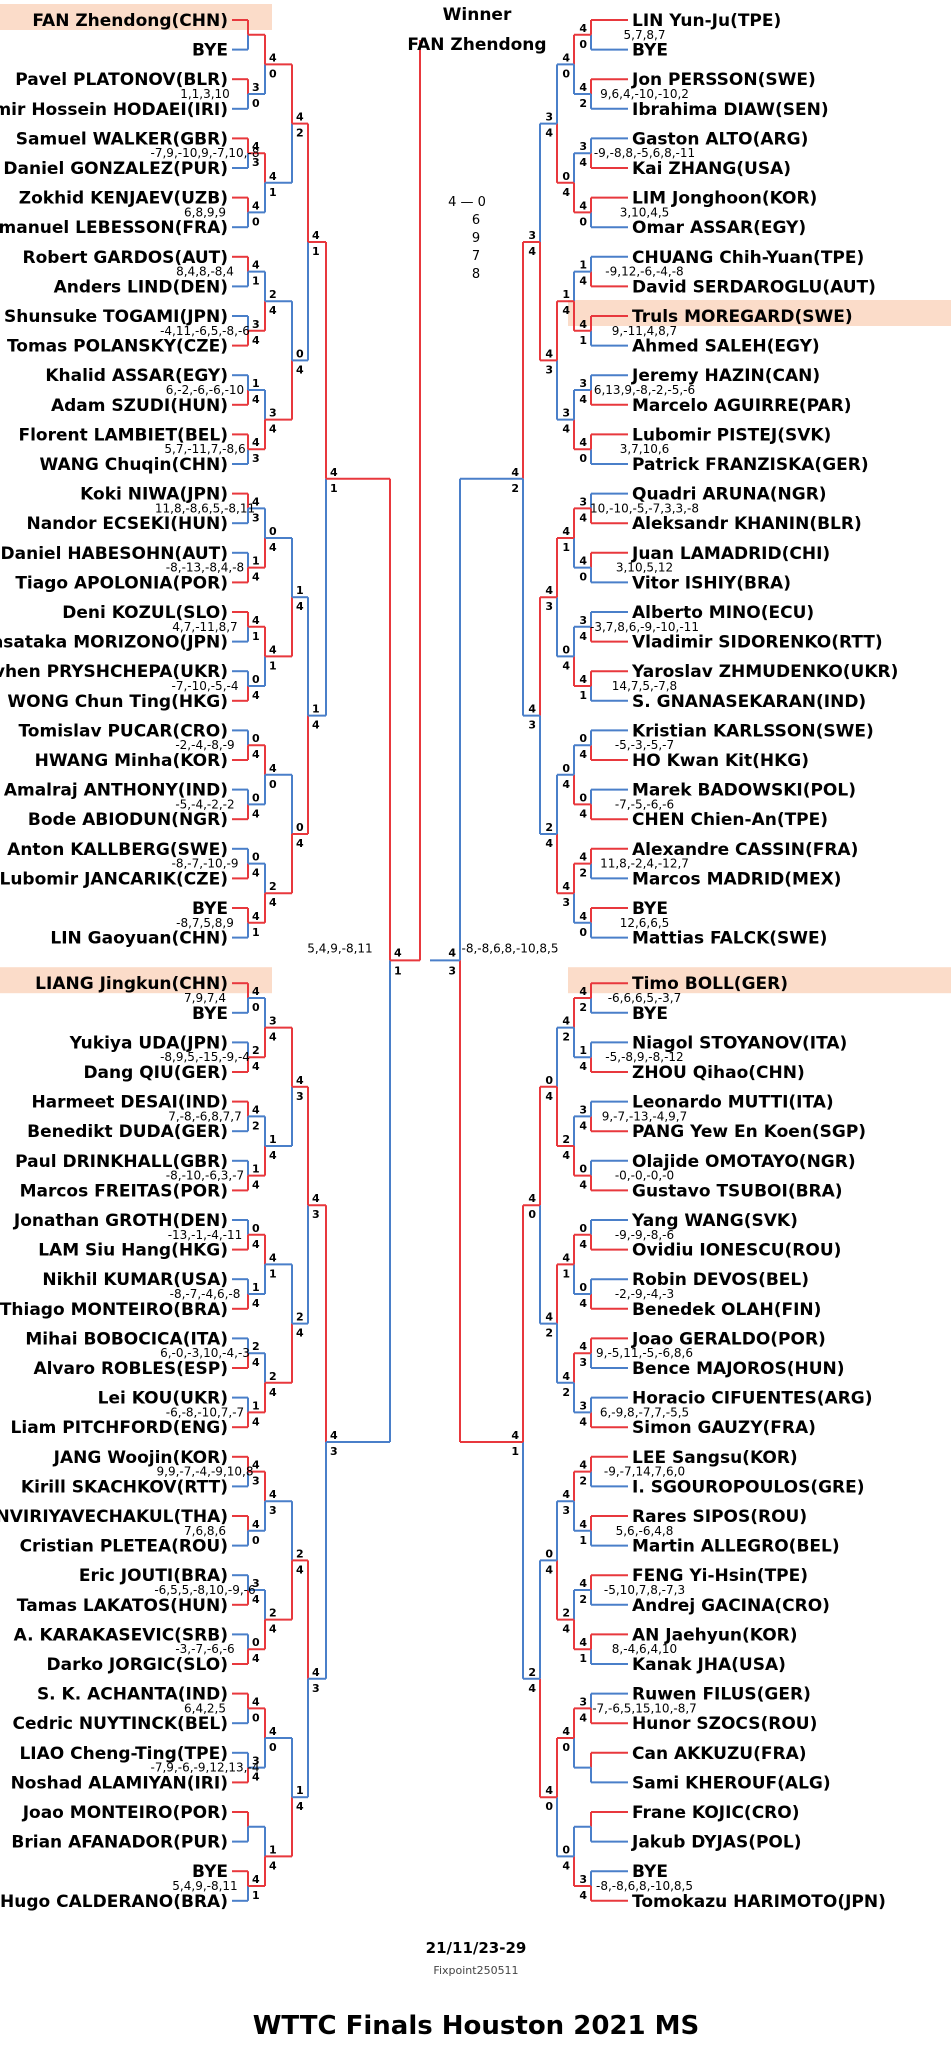 This screenshot has width=951, height=2048. What do you see at coordinates (205, 331) in the screenshot?
I see `match-score: -4,11,-6,5,-8,-6` at bounding box center [205, 331].